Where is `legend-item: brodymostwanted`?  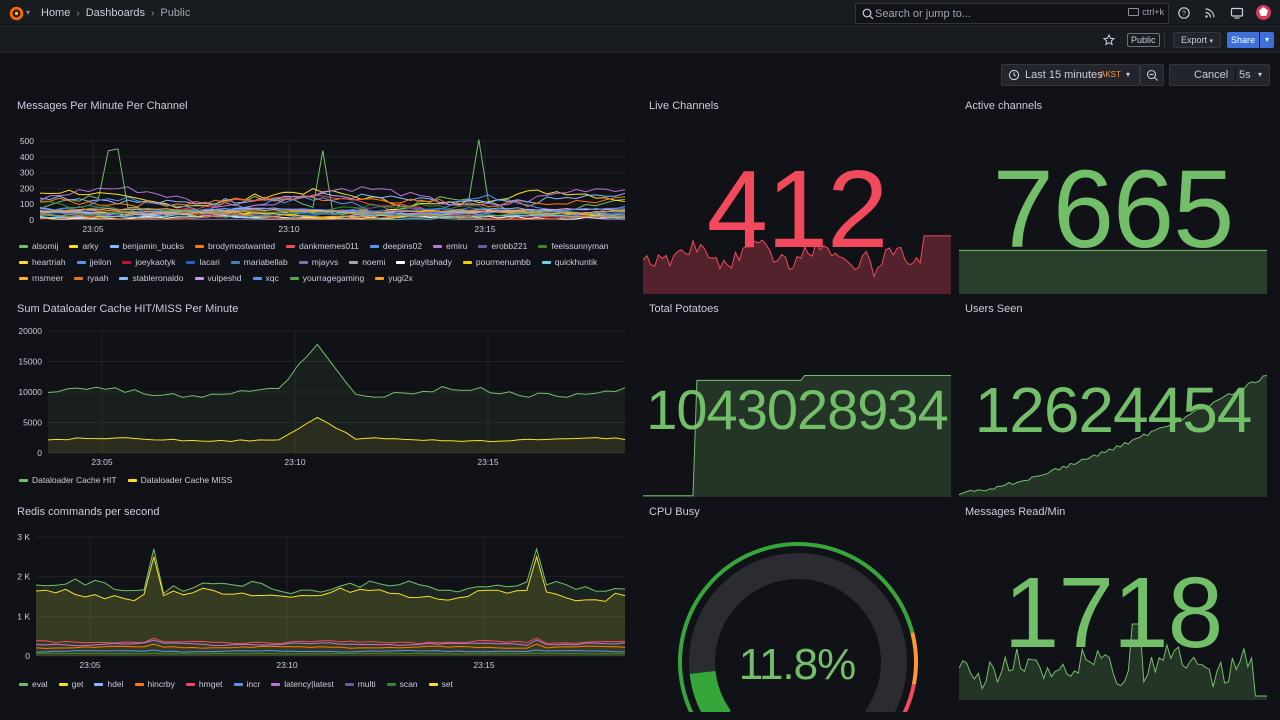 legend-item: brodymostwanted is located at coordinates (234, 246).